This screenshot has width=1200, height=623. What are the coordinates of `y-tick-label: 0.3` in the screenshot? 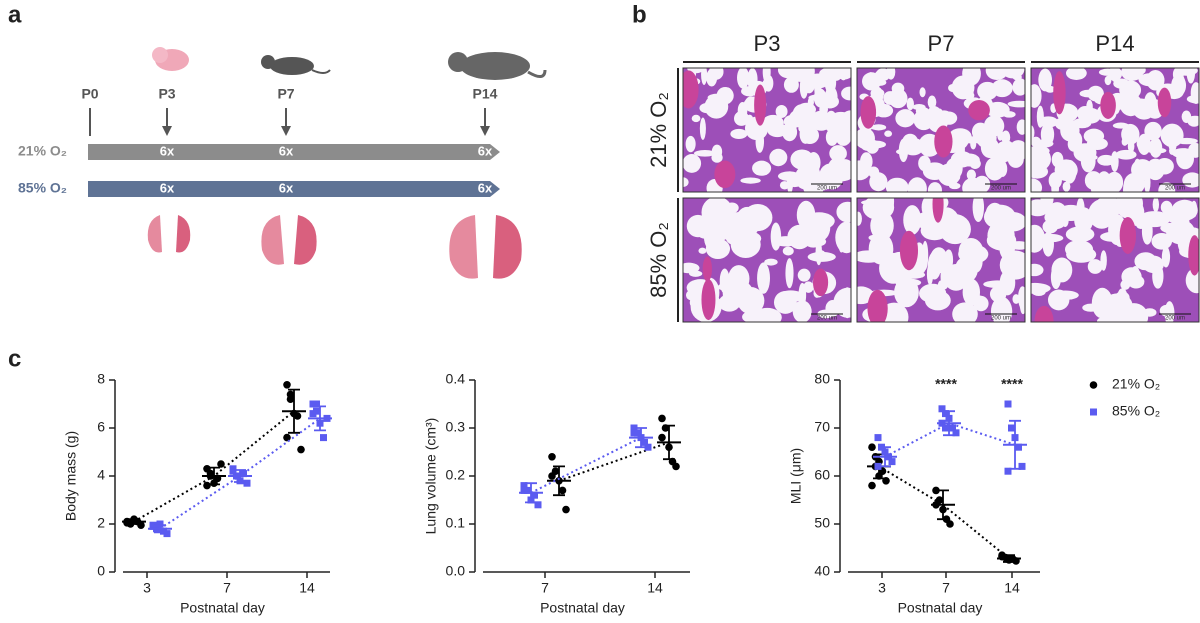 It's located at (456, 427).